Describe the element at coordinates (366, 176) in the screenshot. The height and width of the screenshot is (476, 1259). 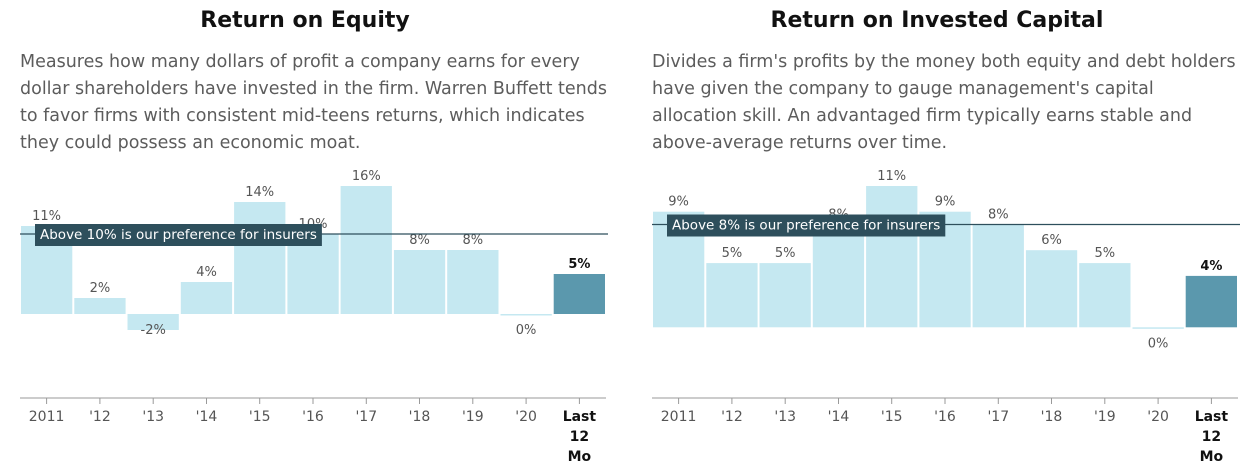
I see `data-label: 16%` at that location.